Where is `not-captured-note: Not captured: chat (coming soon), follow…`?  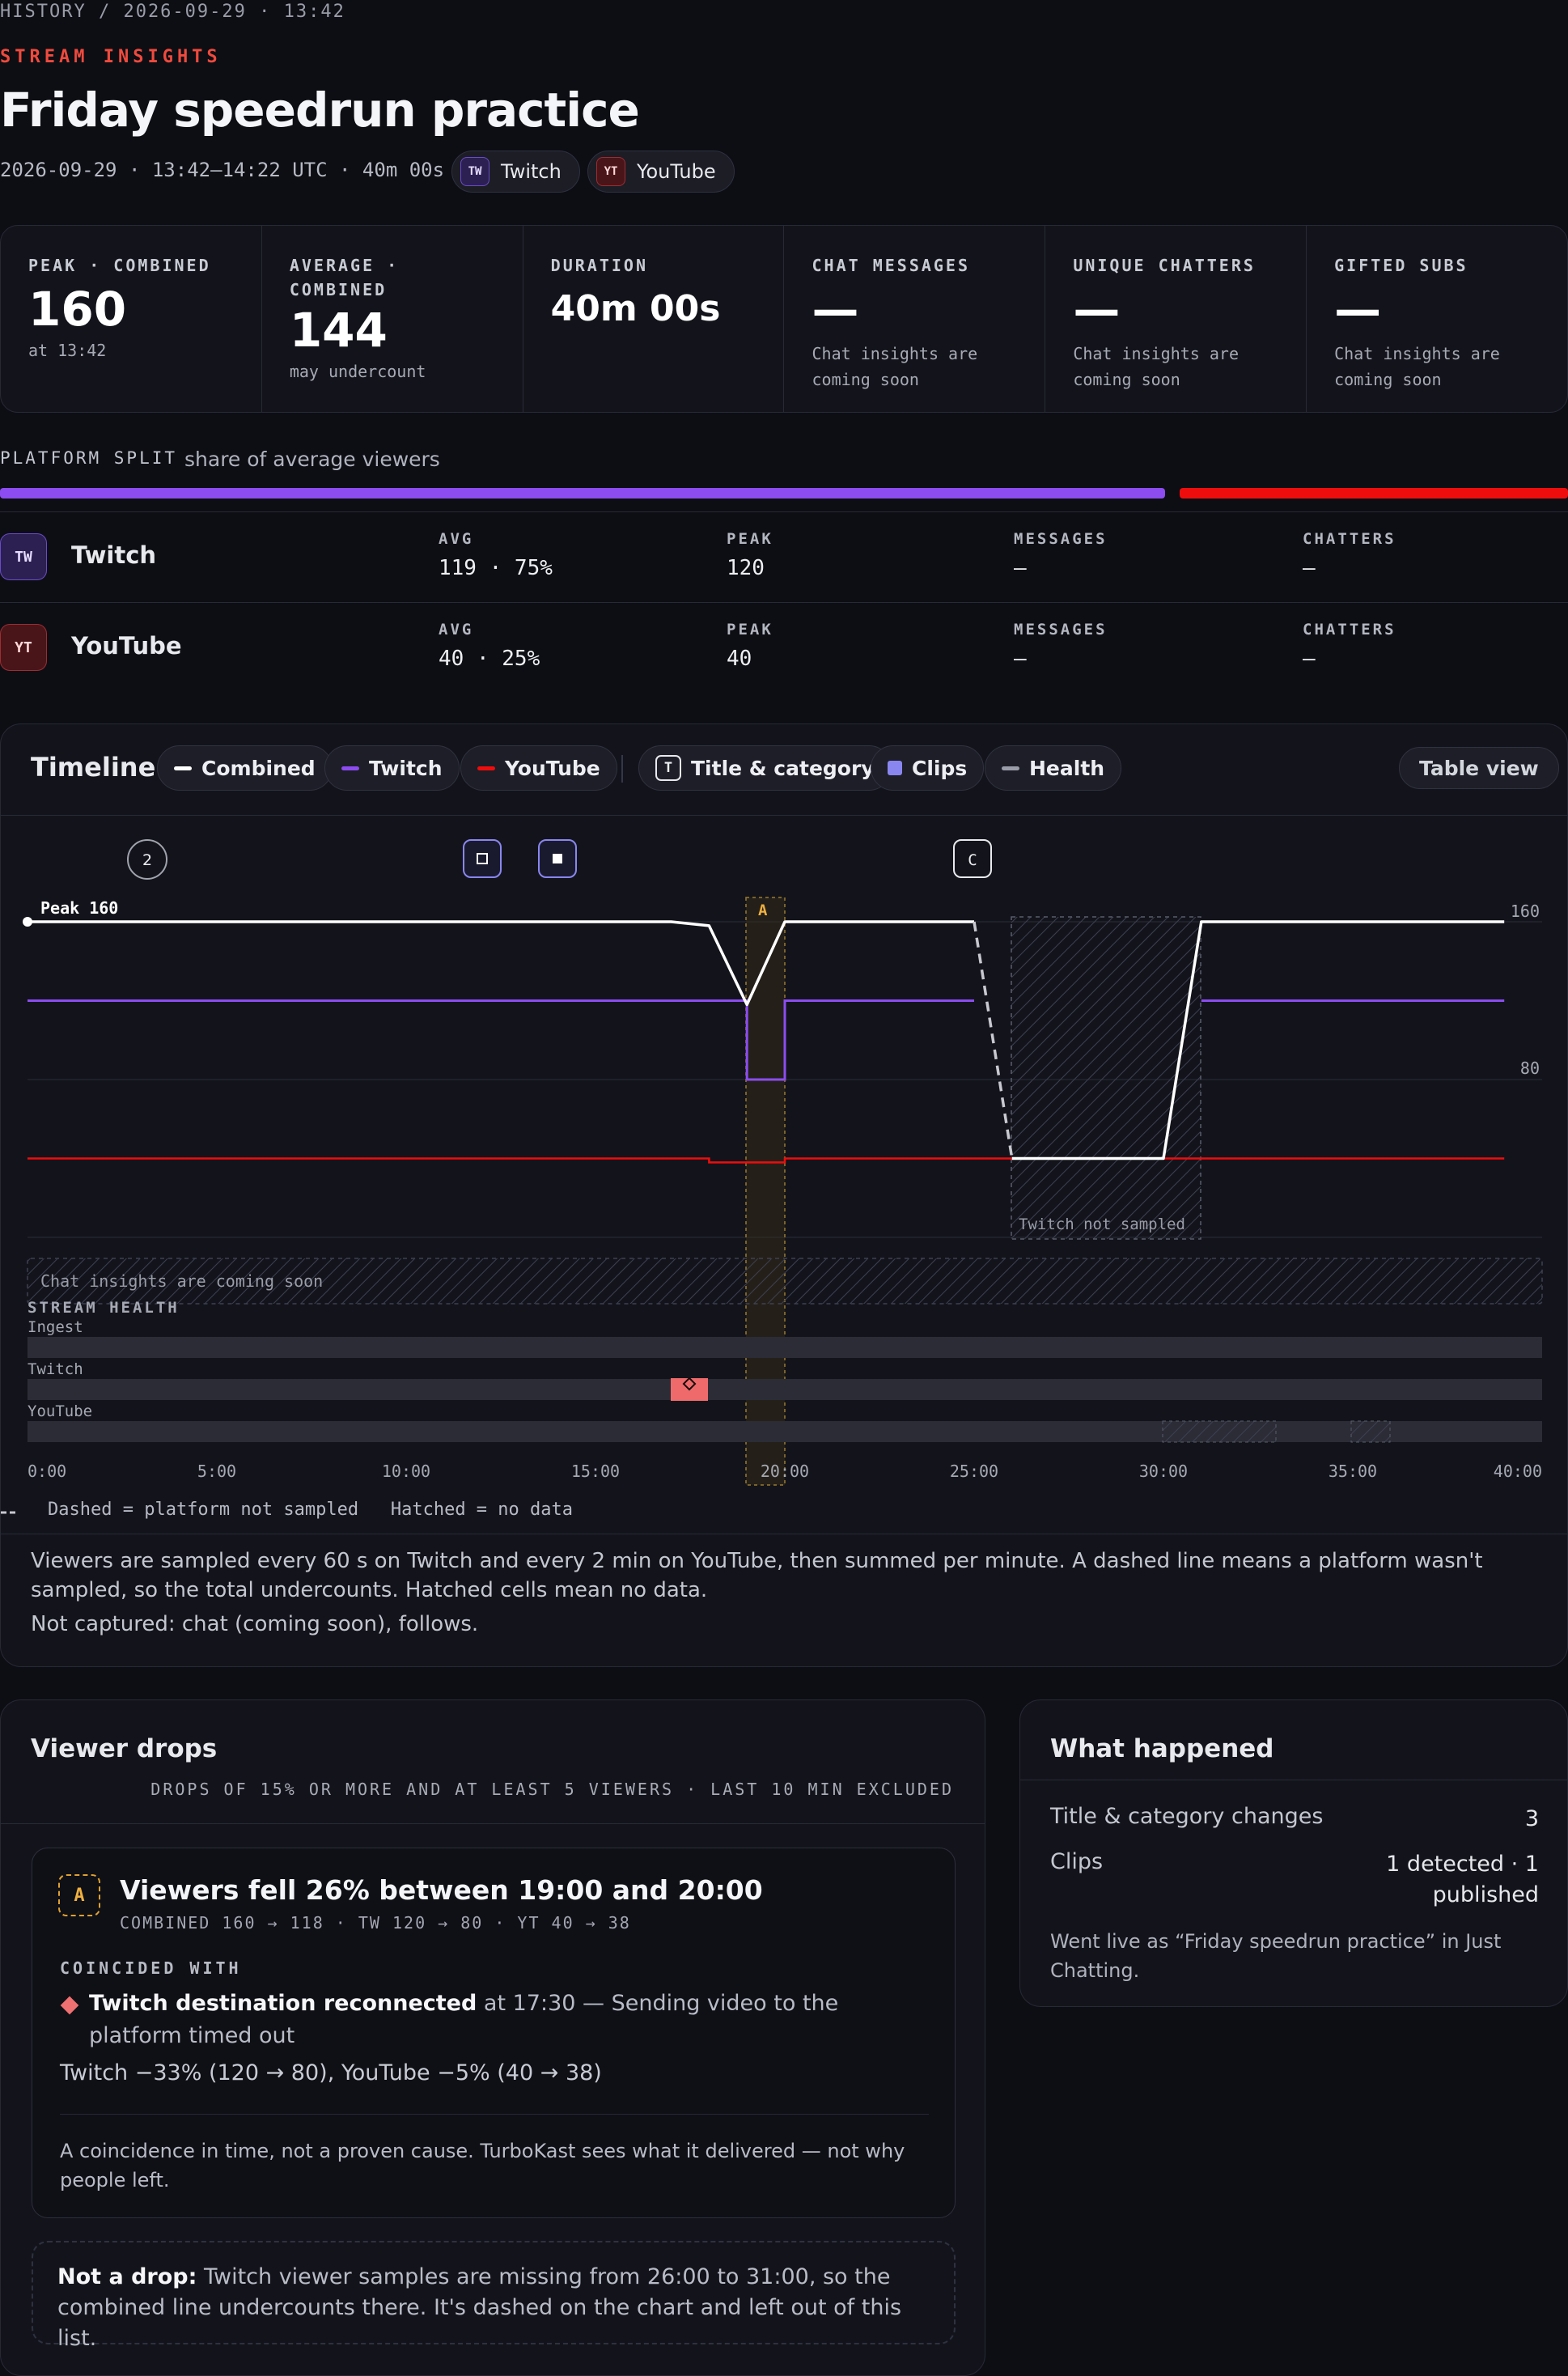
not-captured-note: Not captured: chat (coming soon), follow… is located at coordinates (255, 1624).